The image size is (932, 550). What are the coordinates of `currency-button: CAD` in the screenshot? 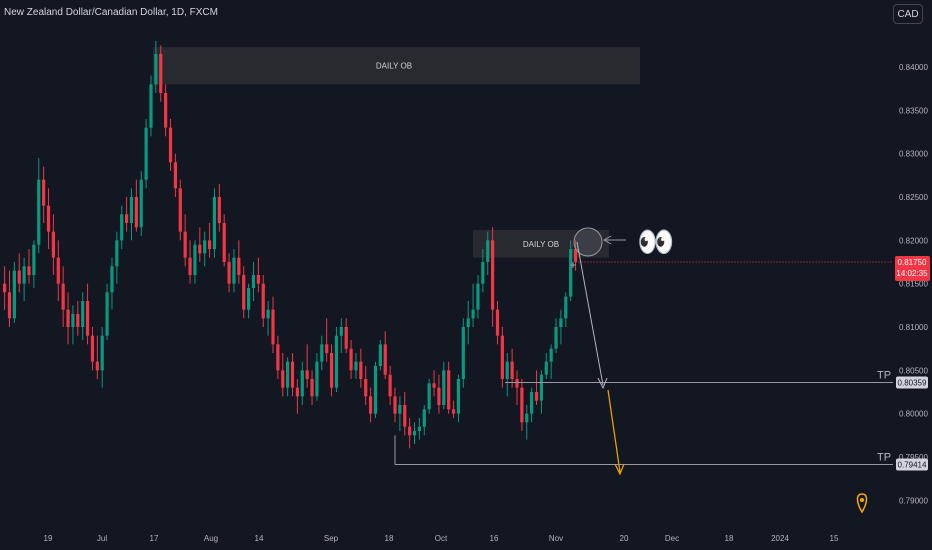 It's located at (908, 14).